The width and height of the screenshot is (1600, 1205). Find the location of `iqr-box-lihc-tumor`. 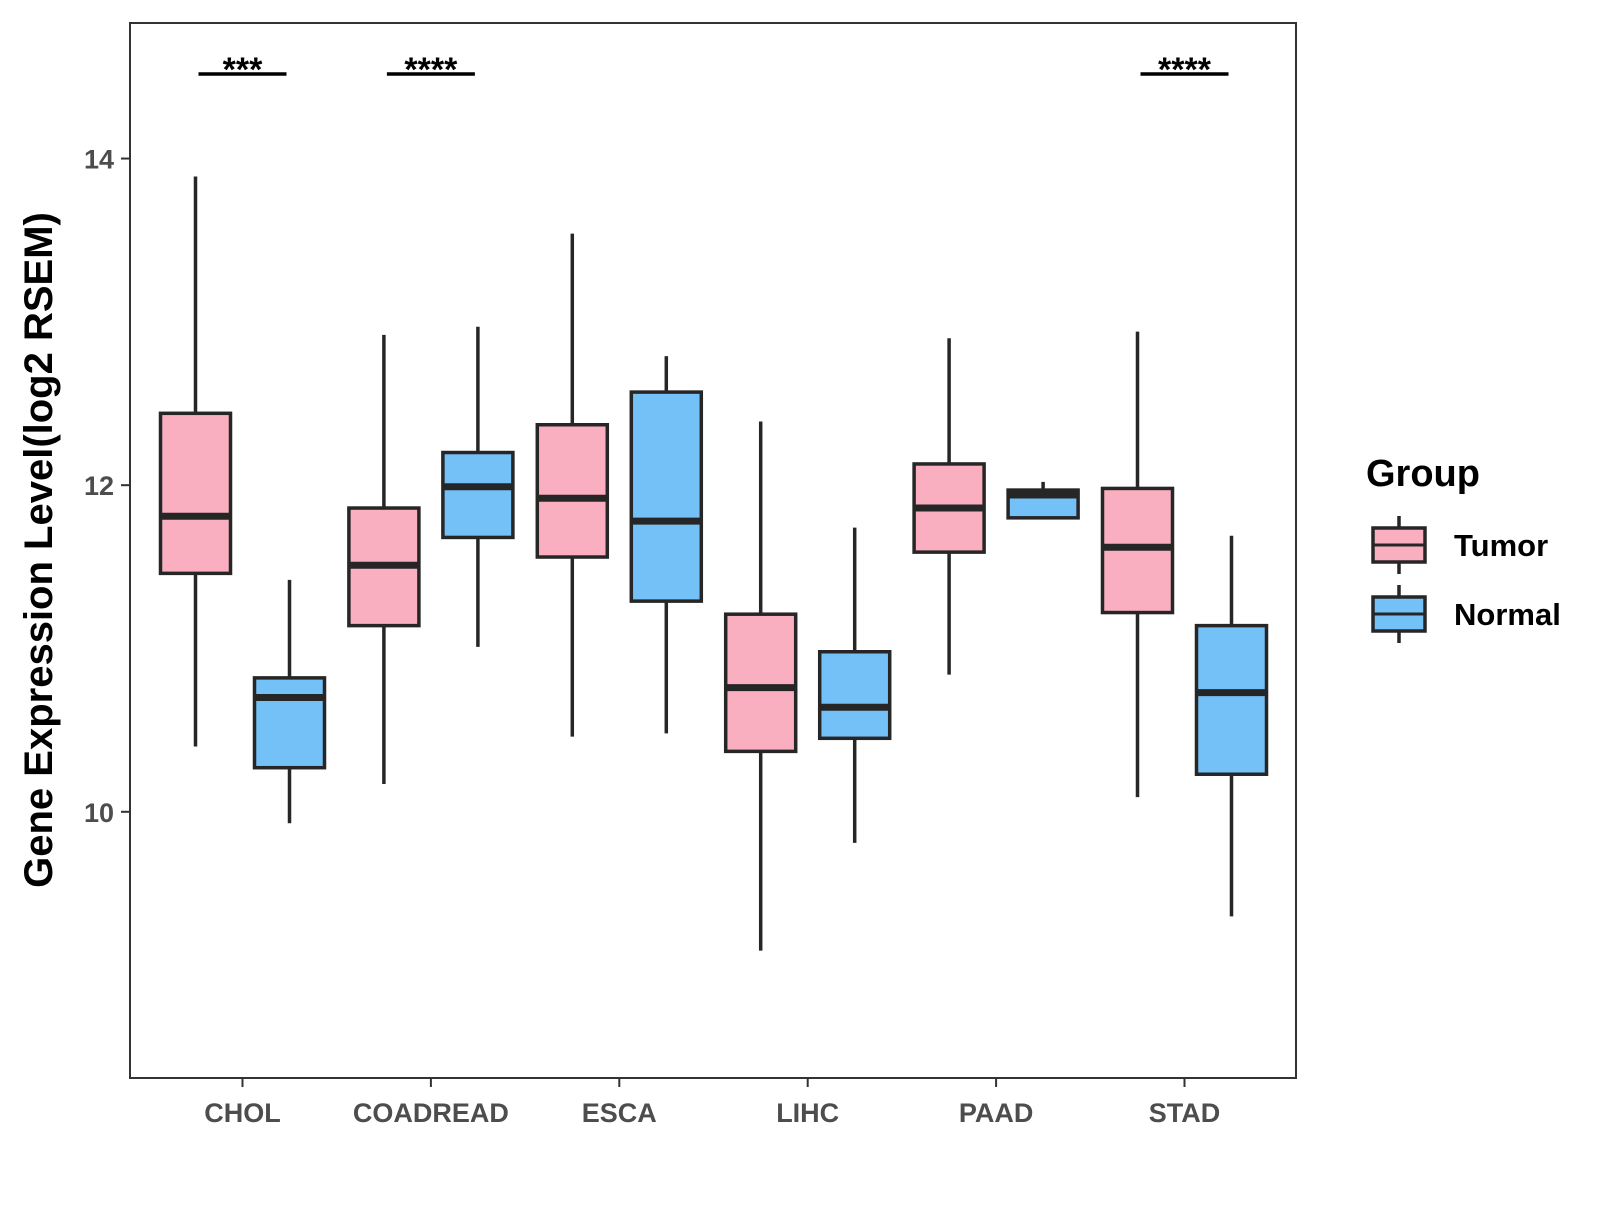

iqr-box-lihc-tumor is located at coordinates (760, 683).